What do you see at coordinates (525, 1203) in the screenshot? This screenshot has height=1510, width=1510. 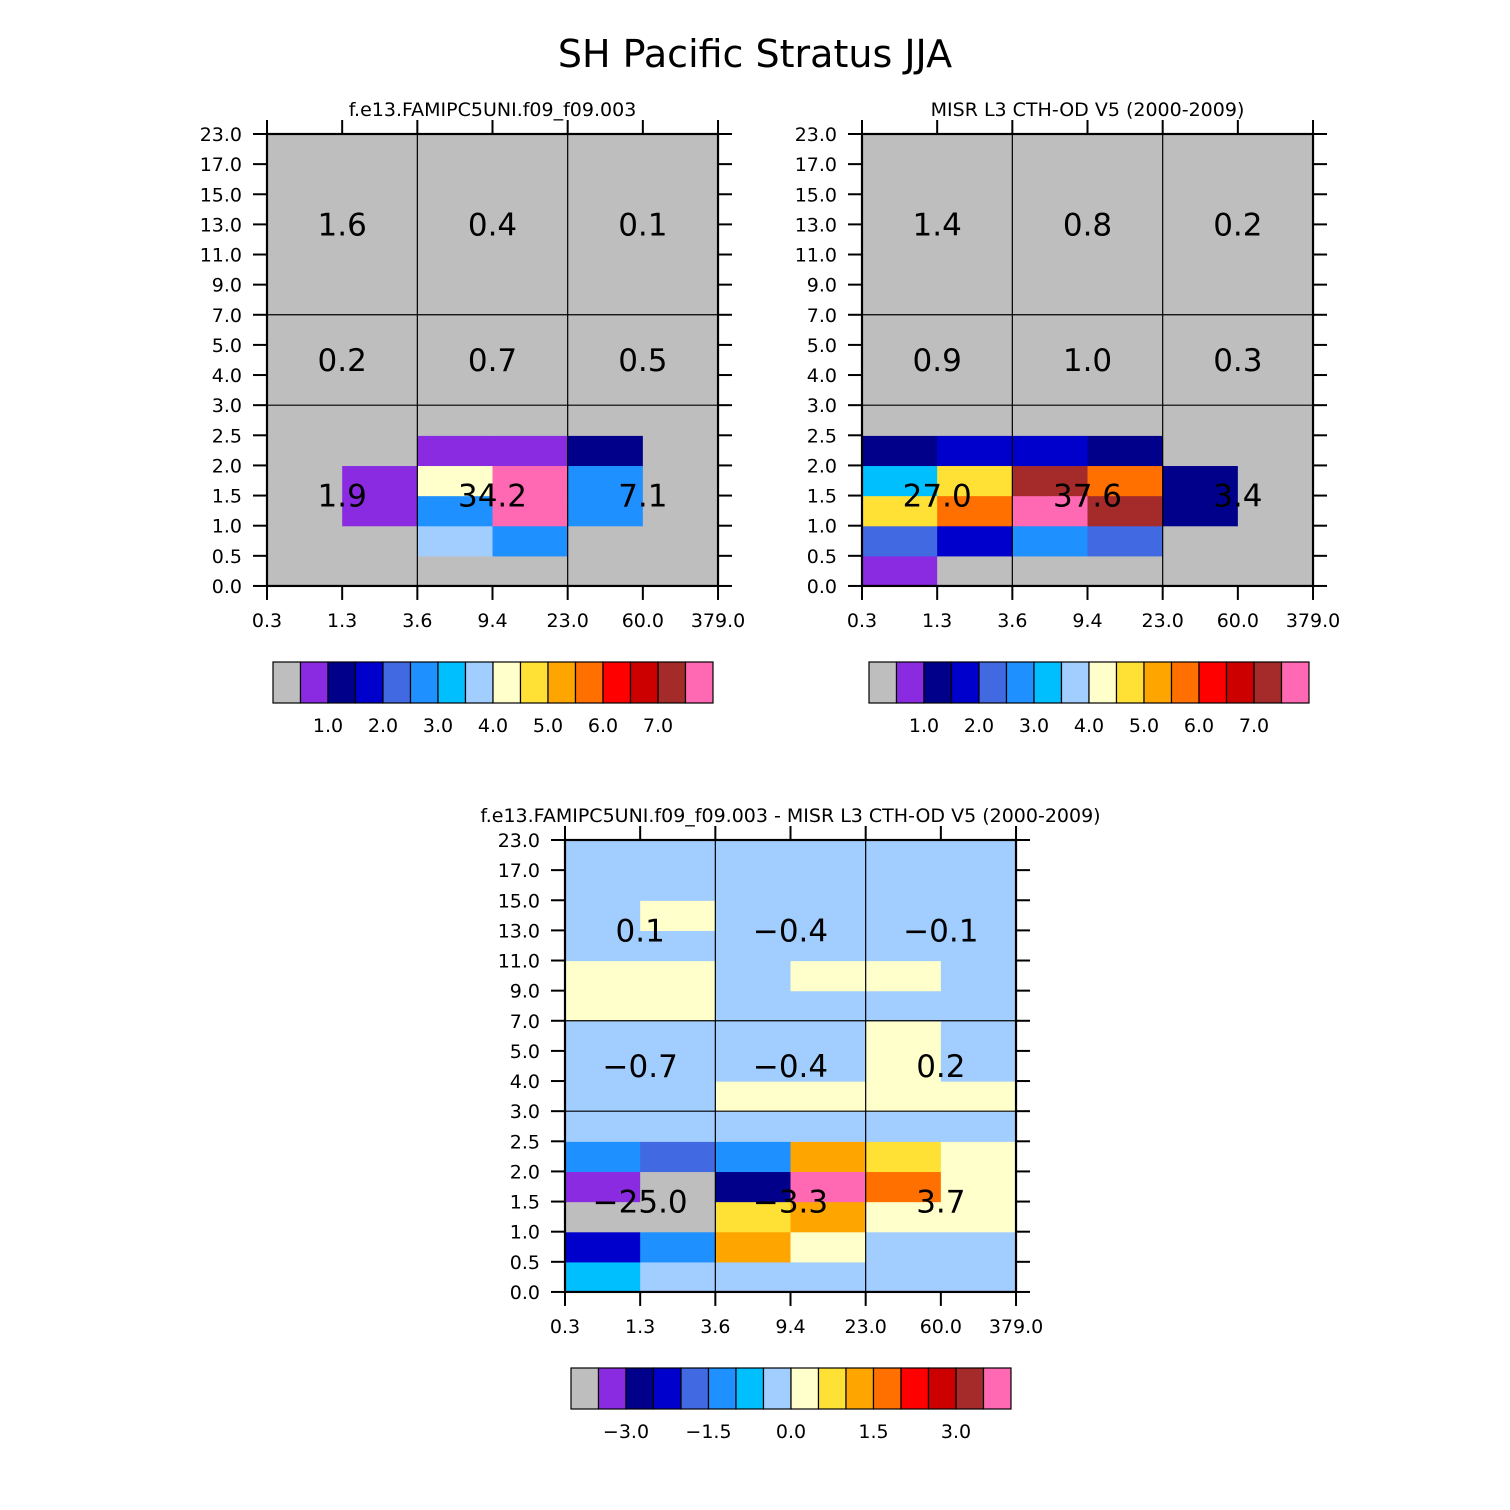 I see `y-tick-label: 1.5` at bounding box center [525, 1203].